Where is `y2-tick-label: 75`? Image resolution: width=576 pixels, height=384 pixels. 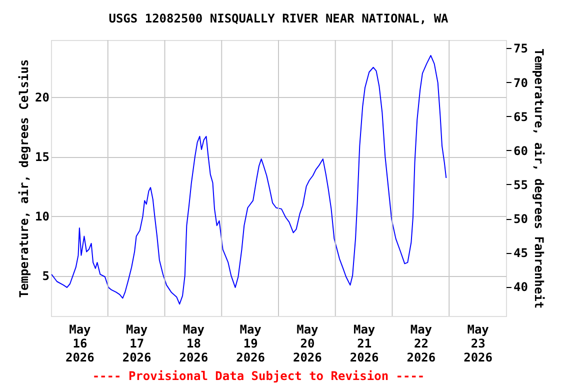 y2-tick-label: 75 is located at coordinates (521, 49).